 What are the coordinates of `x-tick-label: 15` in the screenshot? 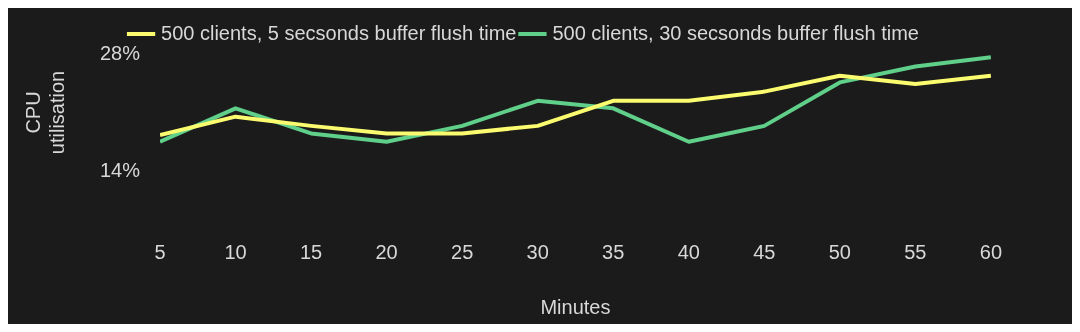 It's located at (311, 251).